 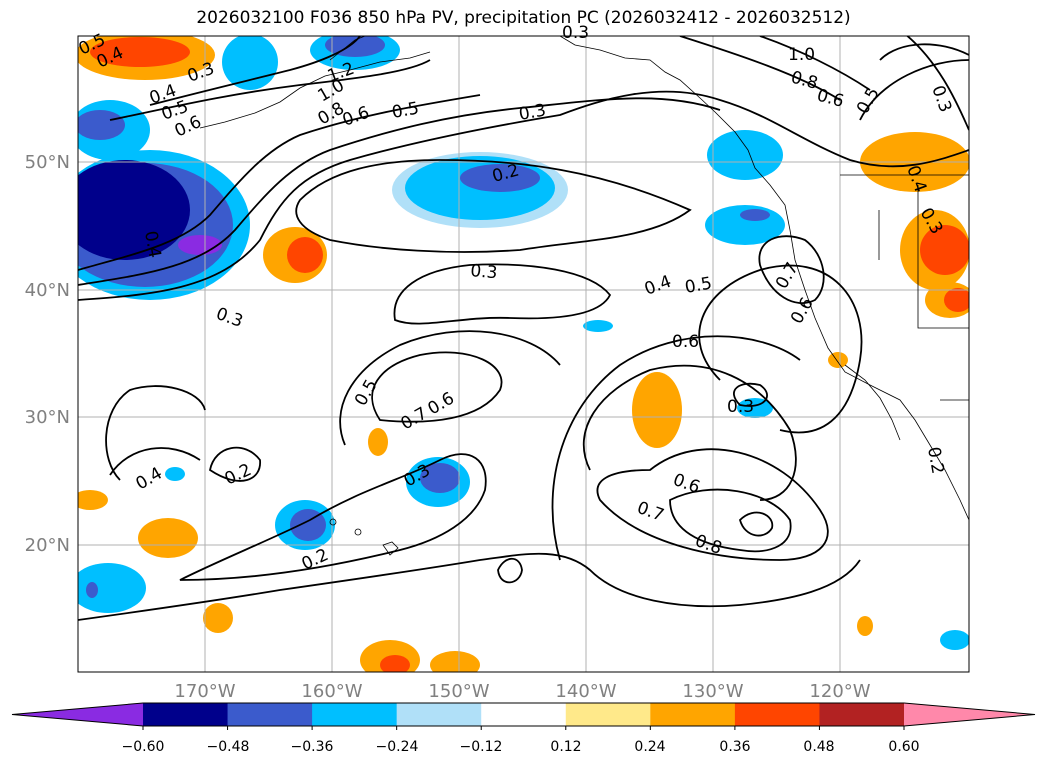 What do you see at coordinates (801, 55) in the screenshot?
I see `contour-label: 1.0` at bounding box center [801, 55].